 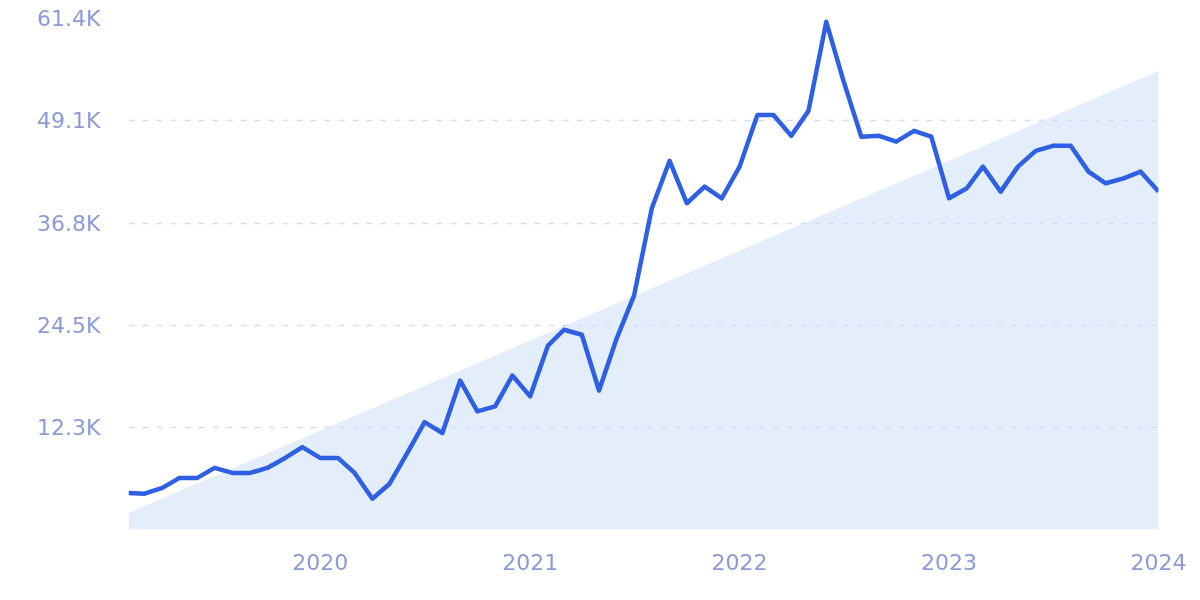 What do you see at coordinates (69, 18) in the screenshot?
I see `y-tick-label: 61.4K` at bounding box center [69, 18].